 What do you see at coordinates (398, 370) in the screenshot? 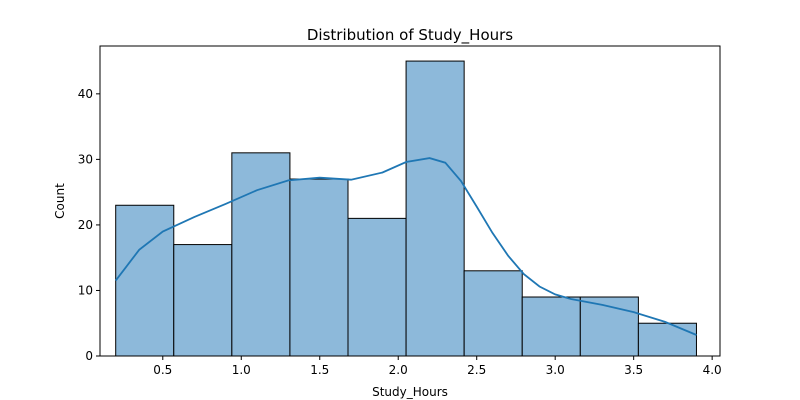
I see `x-tick-label: 2.0` at bounding box center [398, 370].